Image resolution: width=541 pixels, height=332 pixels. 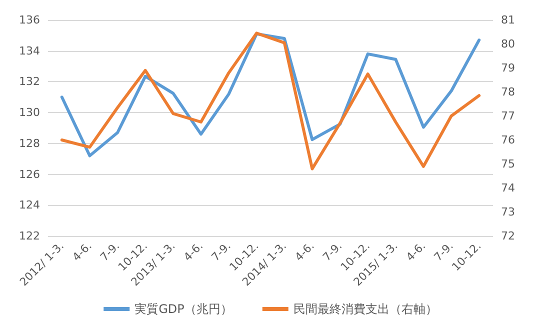 I want to click on y2-tick-label: 76, so click(x=508, y=140).